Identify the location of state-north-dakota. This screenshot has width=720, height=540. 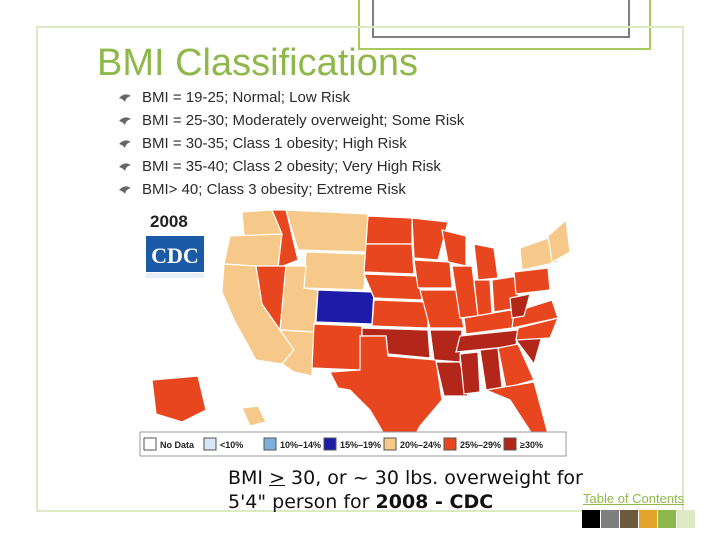
(389, 230).